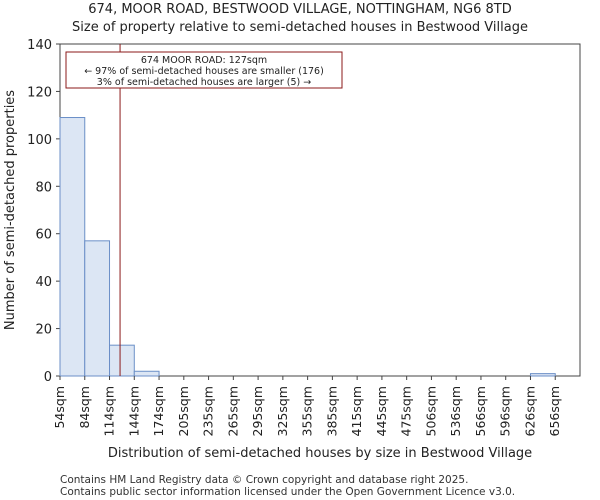 This screenshot has width=600, height=500. What do you see at coordinates (430, 411) in the screenshot?
I see `x-tick-label: 506sqm` at bounding box center [430, 411].